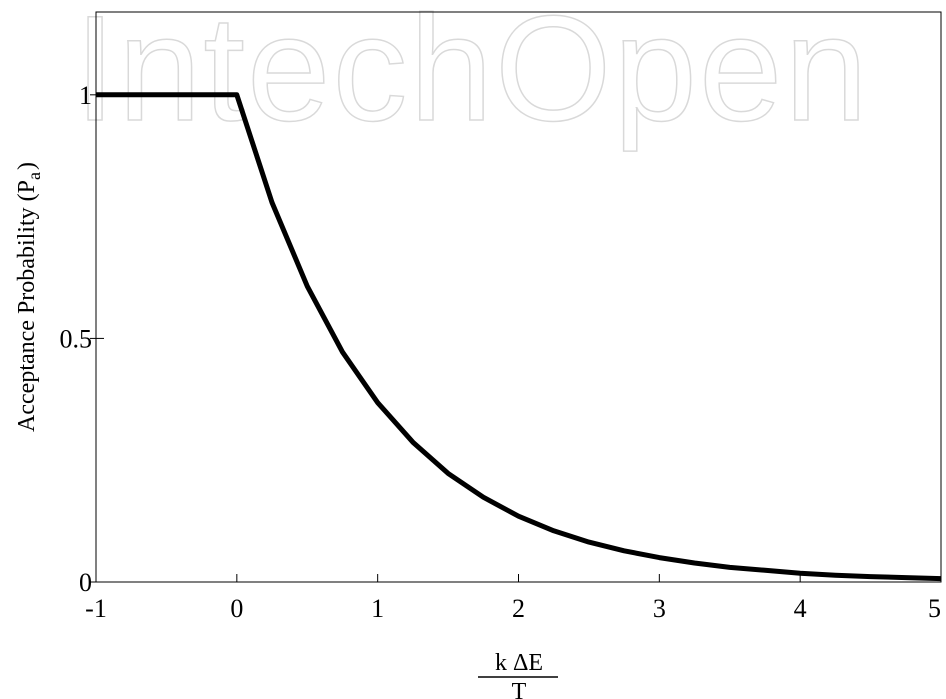 The image size is (946, 699). I want to click on x-tick-label: 4, so click(800, 608).